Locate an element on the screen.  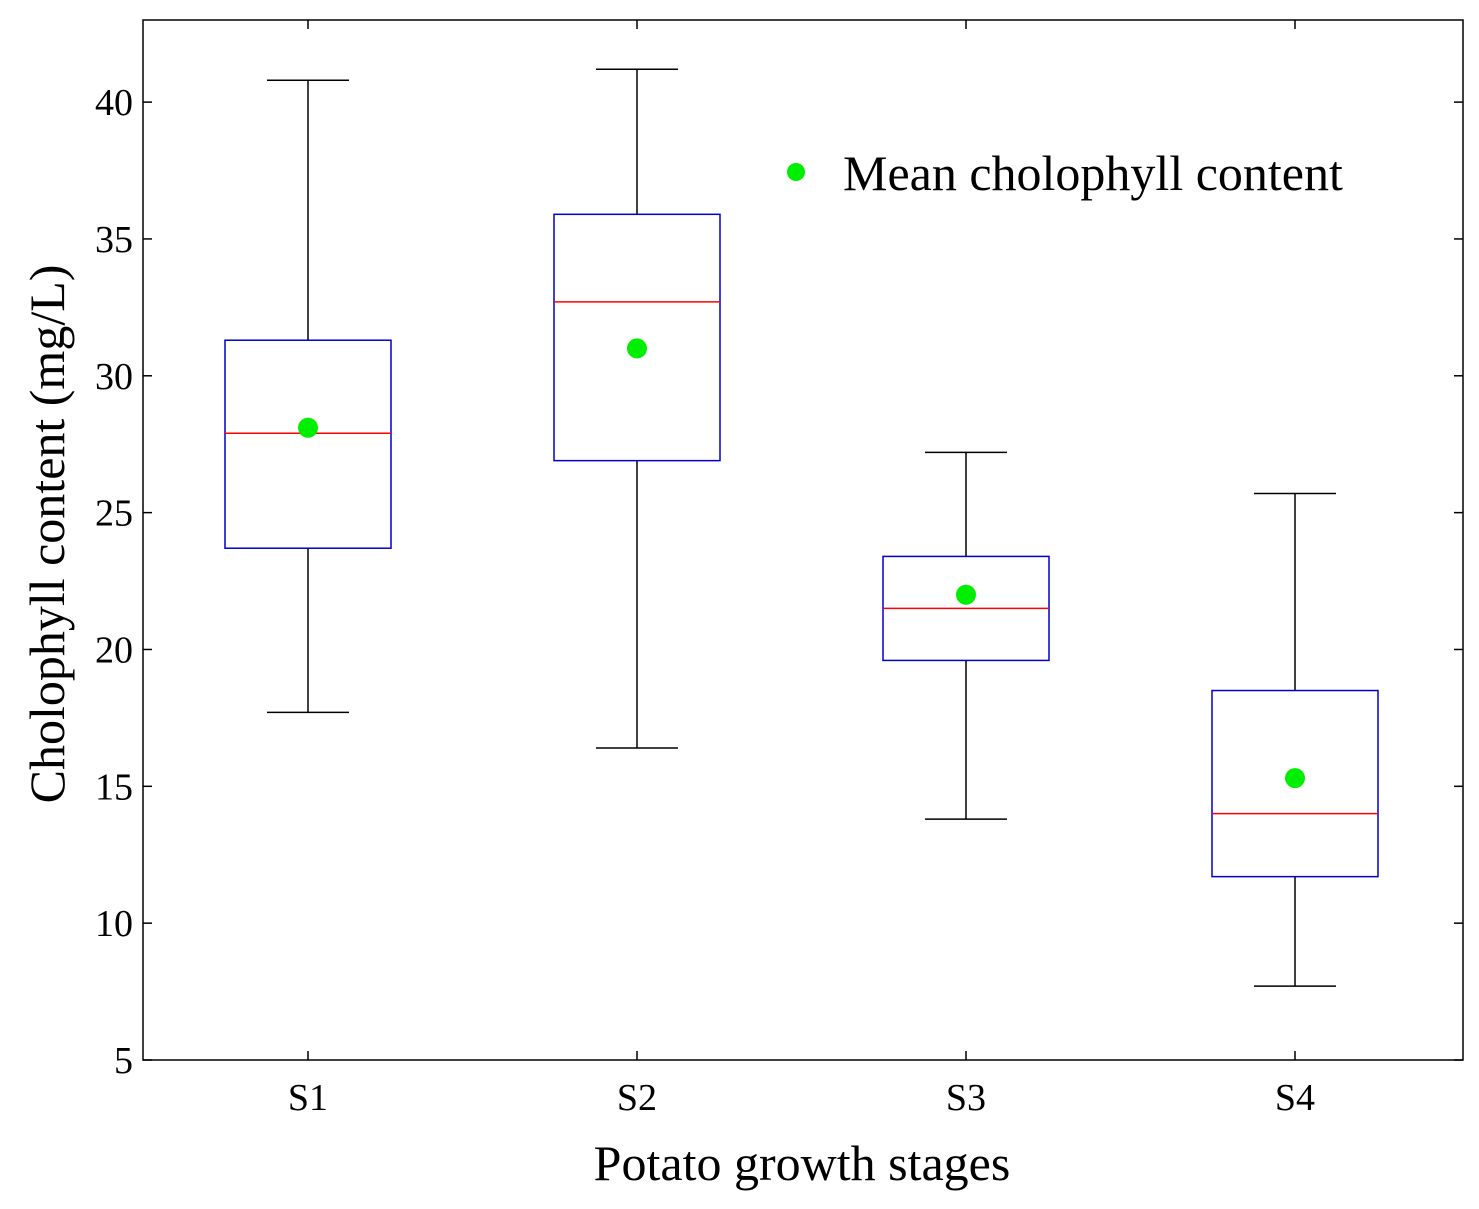
y-tick-label: 15 is located at coordinates (114, 787).